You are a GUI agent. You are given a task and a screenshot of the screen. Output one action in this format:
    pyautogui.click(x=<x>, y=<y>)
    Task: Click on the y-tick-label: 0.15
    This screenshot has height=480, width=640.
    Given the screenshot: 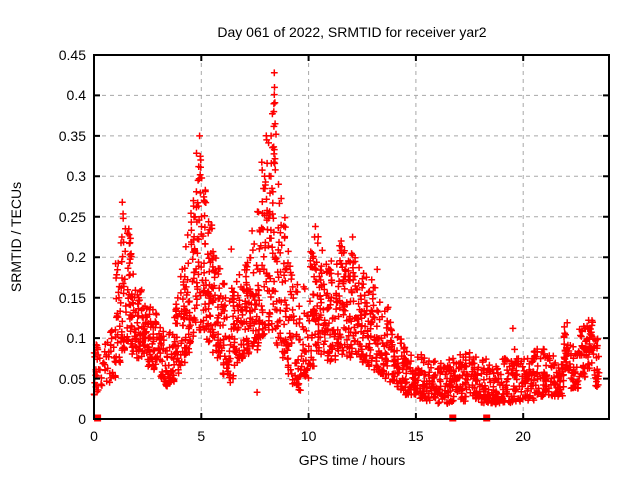 What is the action you would take?
    pyautogui.click(x=72, y=297)
    